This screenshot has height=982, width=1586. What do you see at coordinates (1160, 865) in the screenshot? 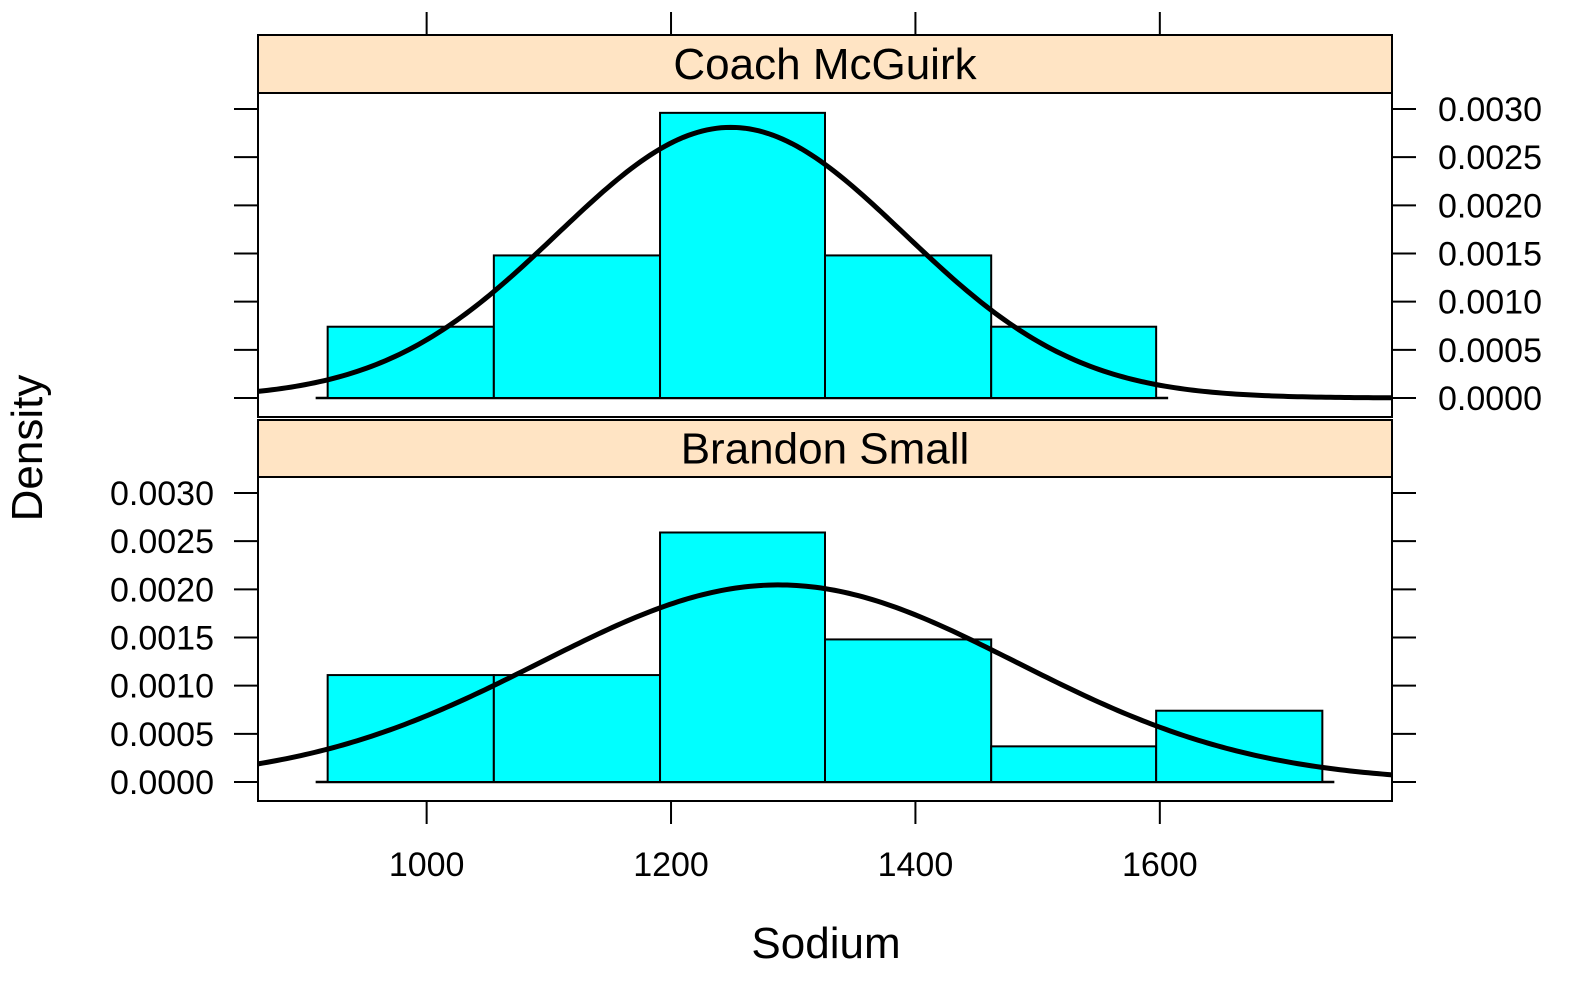
I see `x-tick-label: 1600` at bounding box center [1160, 865].